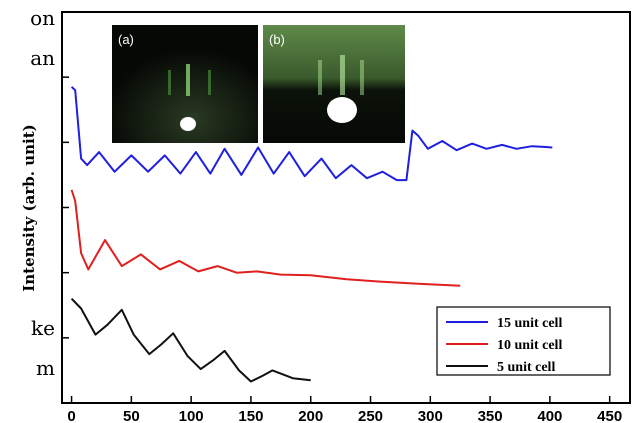  I want to click on y-axis-label: Intensity (arb. unit), so click(29, 208).